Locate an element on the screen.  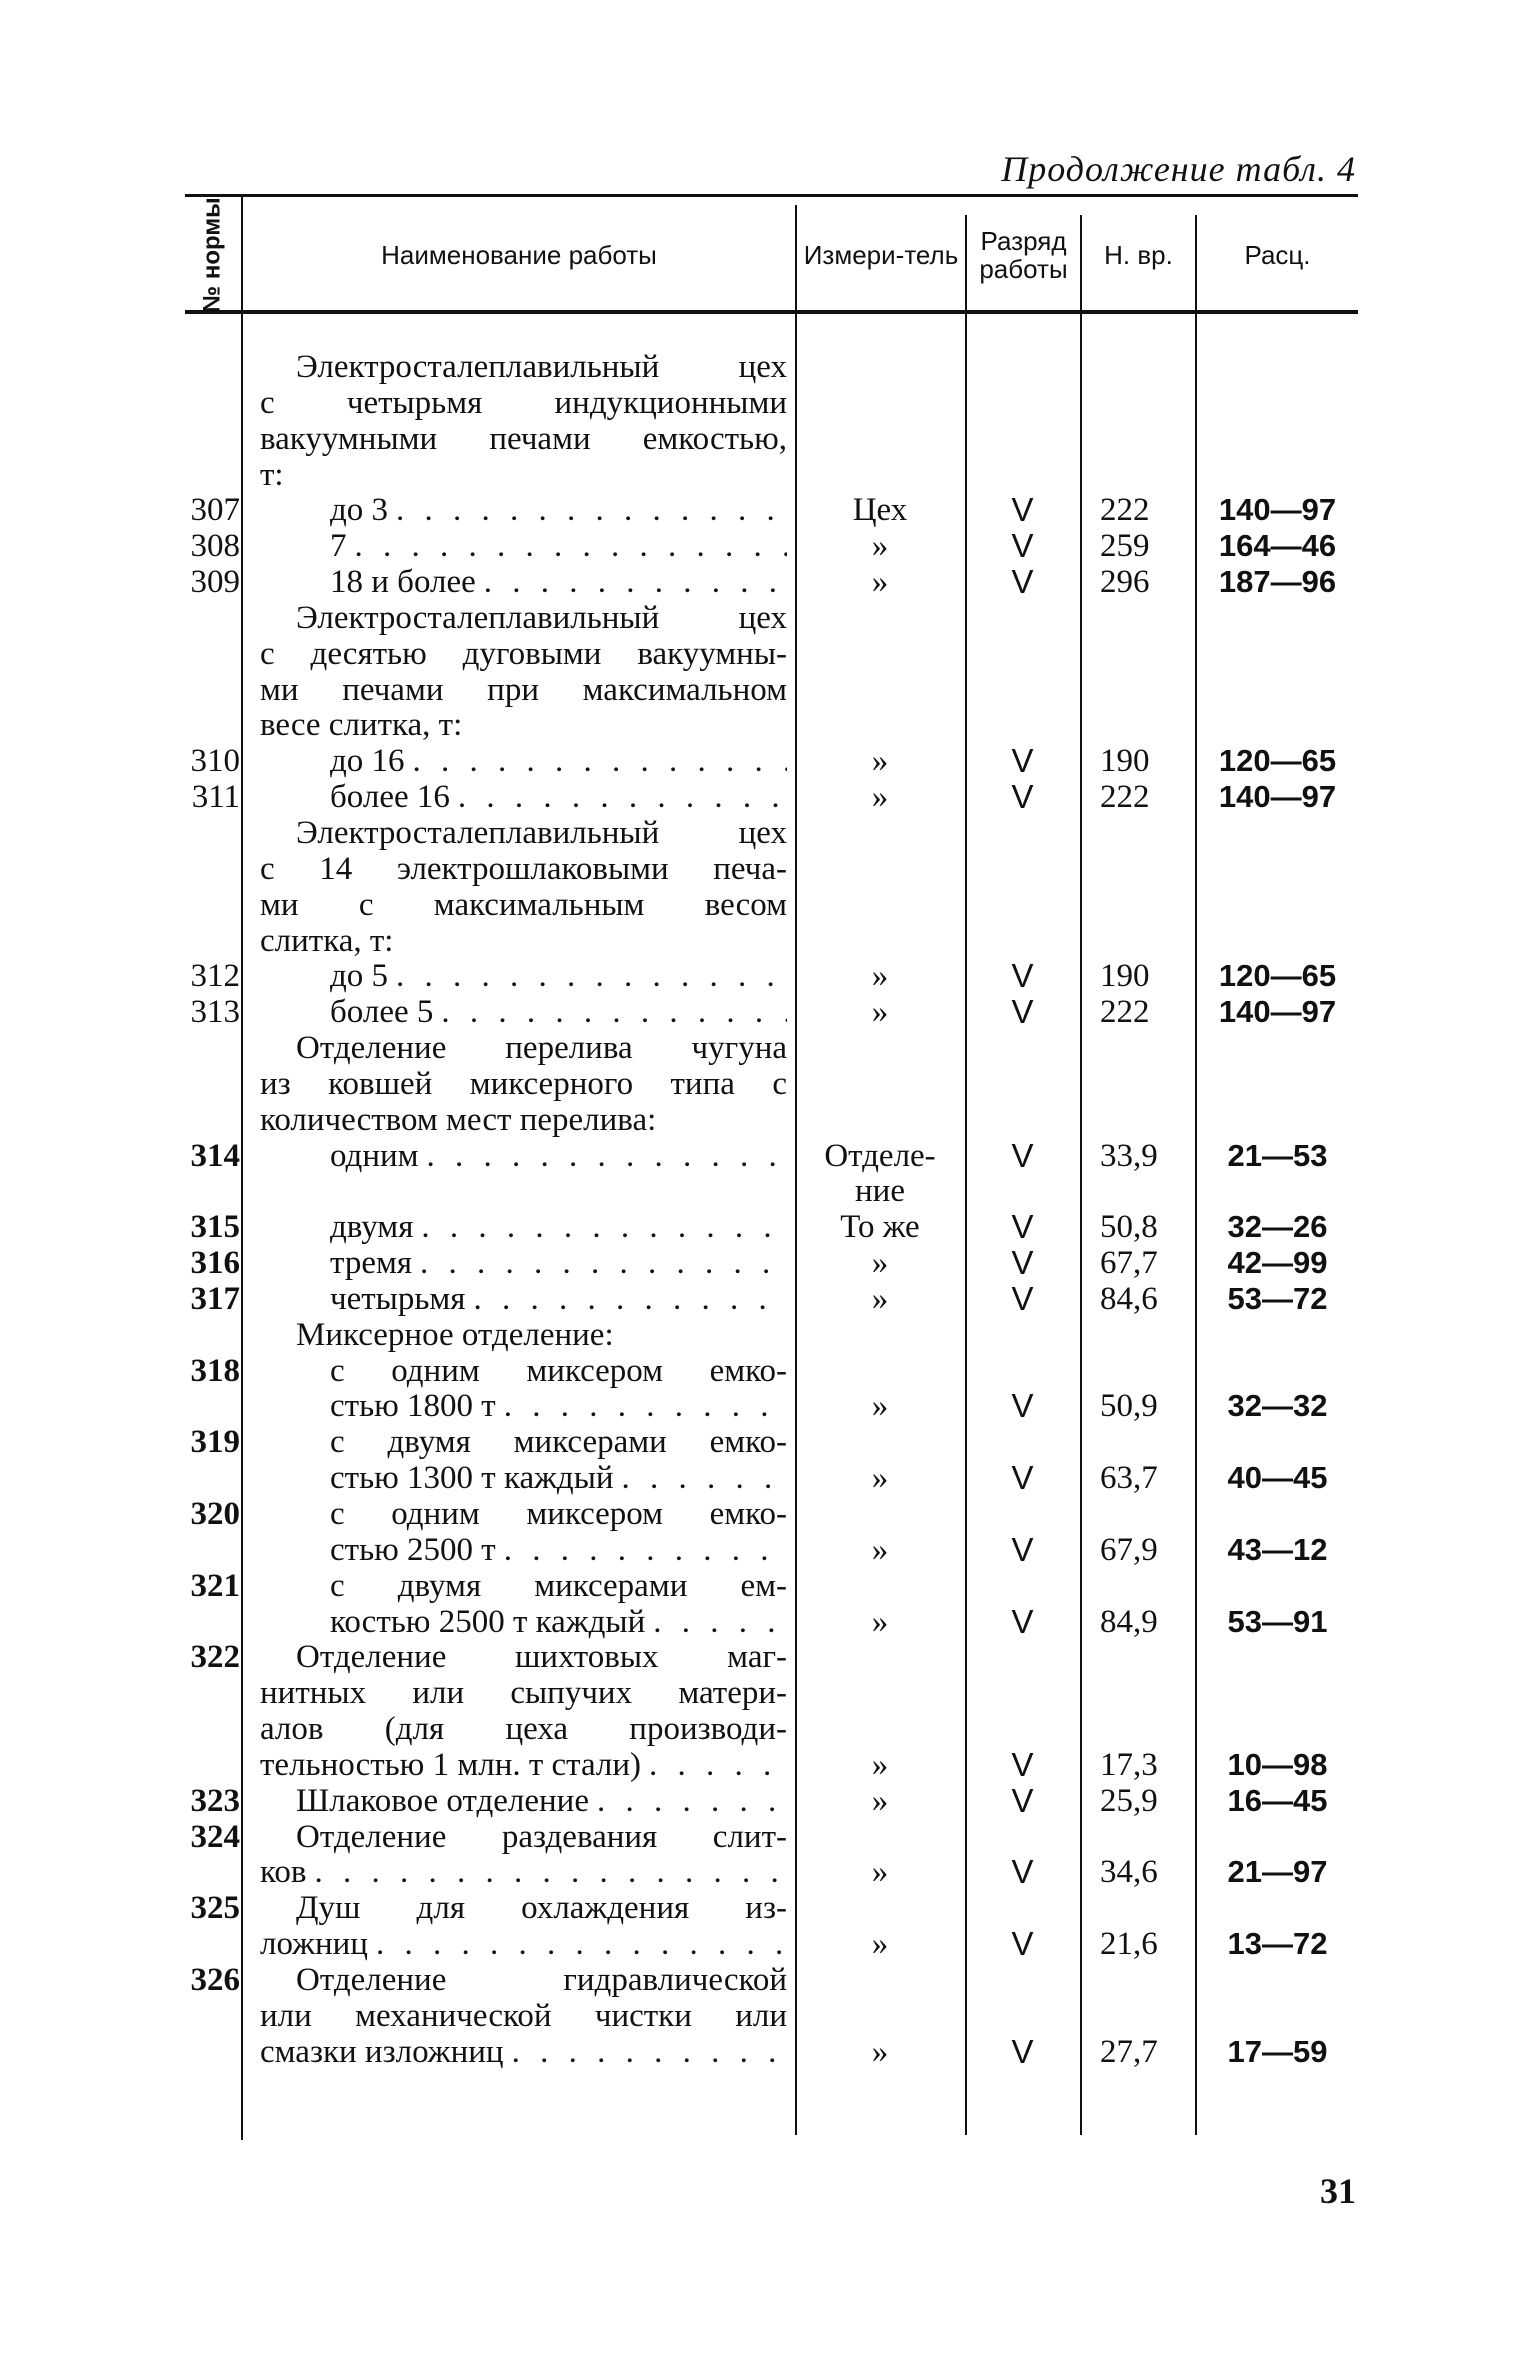
table-row-line: 326 Отделение гидравлической is located at coordinates (768, 1980).